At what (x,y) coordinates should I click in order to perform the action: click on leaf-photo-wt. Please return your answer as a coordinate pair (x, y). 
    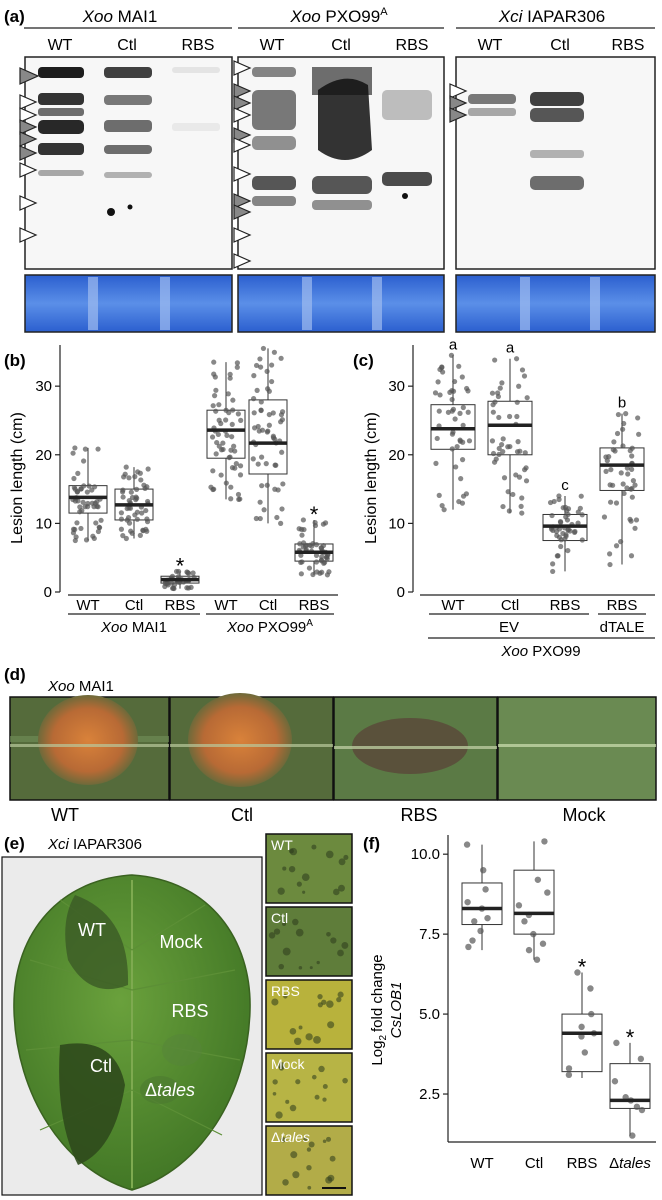
    Looking at the image, I should click on (89, 748).